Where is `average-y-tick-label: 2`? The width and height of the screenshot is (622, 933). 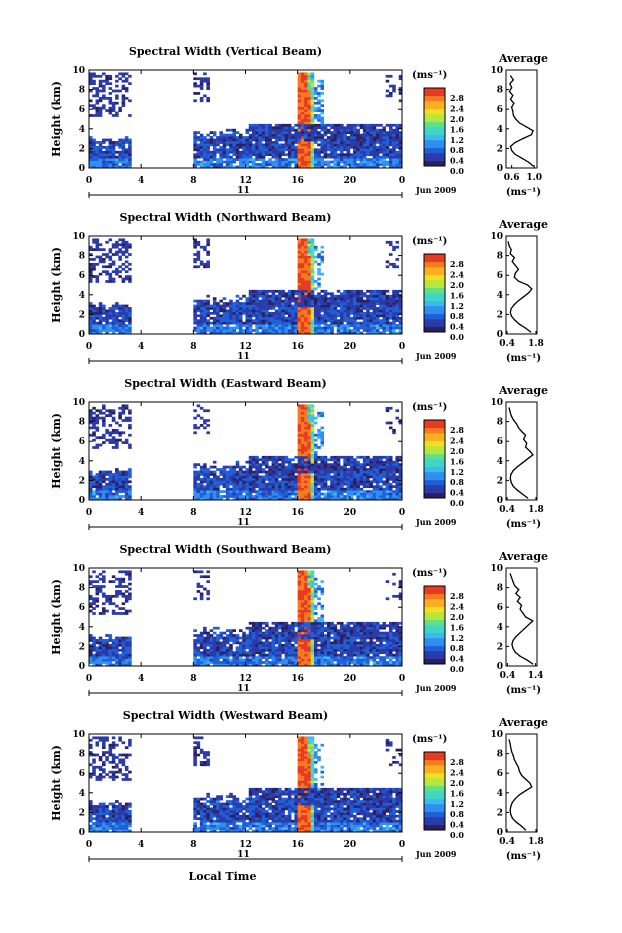 average-y-tick-label: 2 is located at coordinates (500, 149).